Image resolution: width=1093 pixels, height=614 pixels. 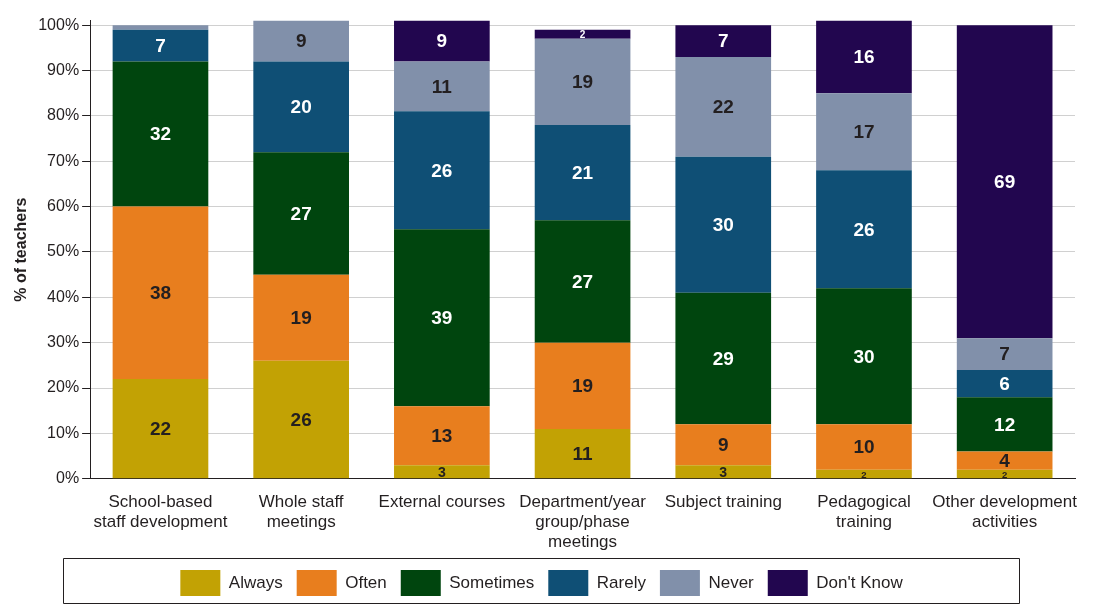 What do you see at coordinates (63, 387) in the screenshot?
I see `y-tick-label: 20%` at bounding box center [63, 387].